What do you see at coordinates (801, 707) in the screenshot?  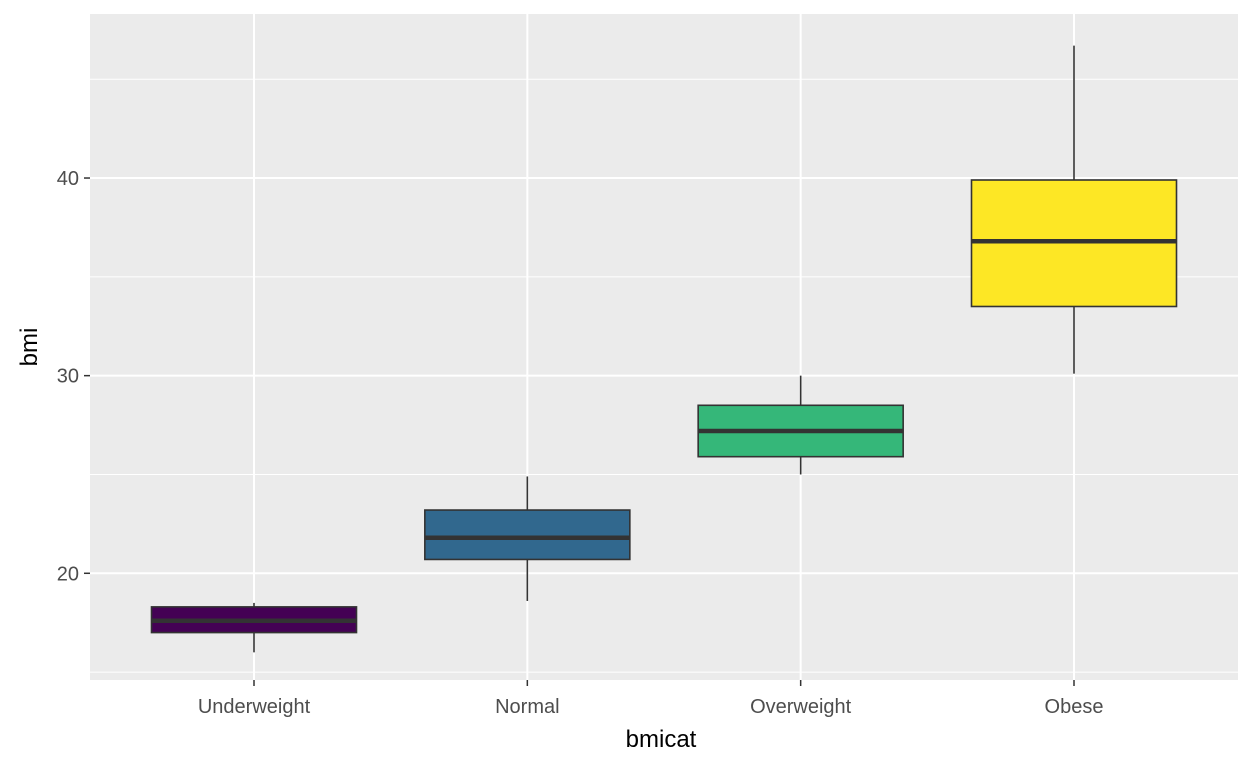 I see `x-tick-label: Overweight` at bounding box center [801, 707].